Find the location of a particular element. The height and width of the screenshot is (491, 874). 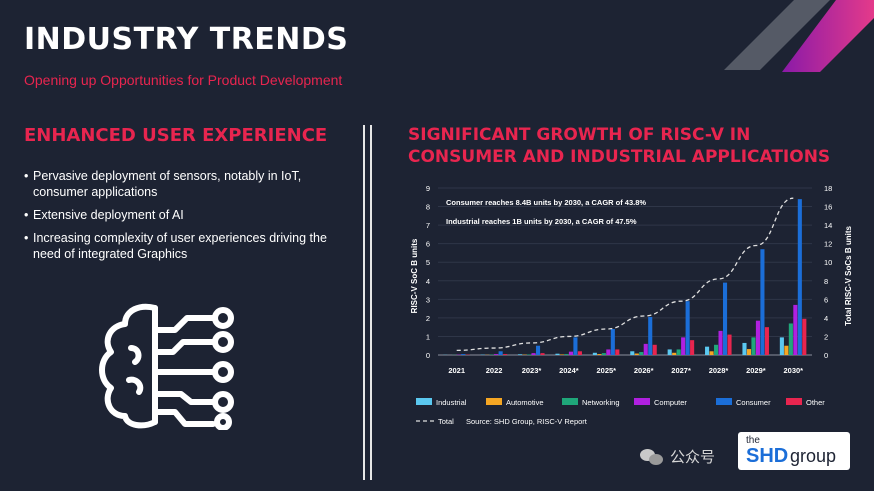

legend-label: Networking is located at coordinates (601, 402).